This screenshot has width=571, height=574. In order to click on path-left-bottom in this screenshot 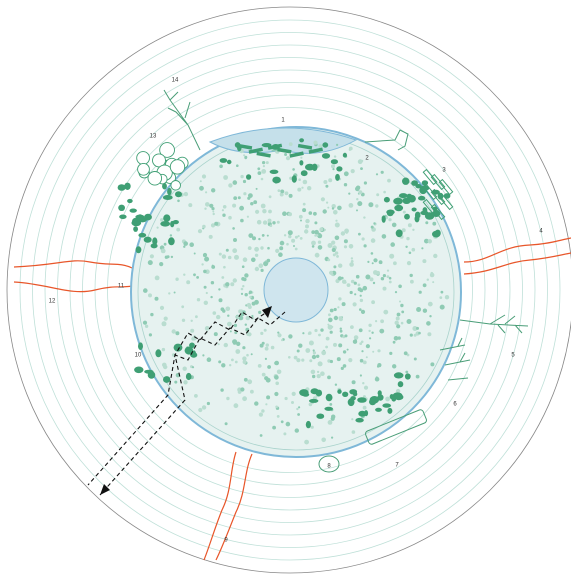, I will do `click(73, 287)`.